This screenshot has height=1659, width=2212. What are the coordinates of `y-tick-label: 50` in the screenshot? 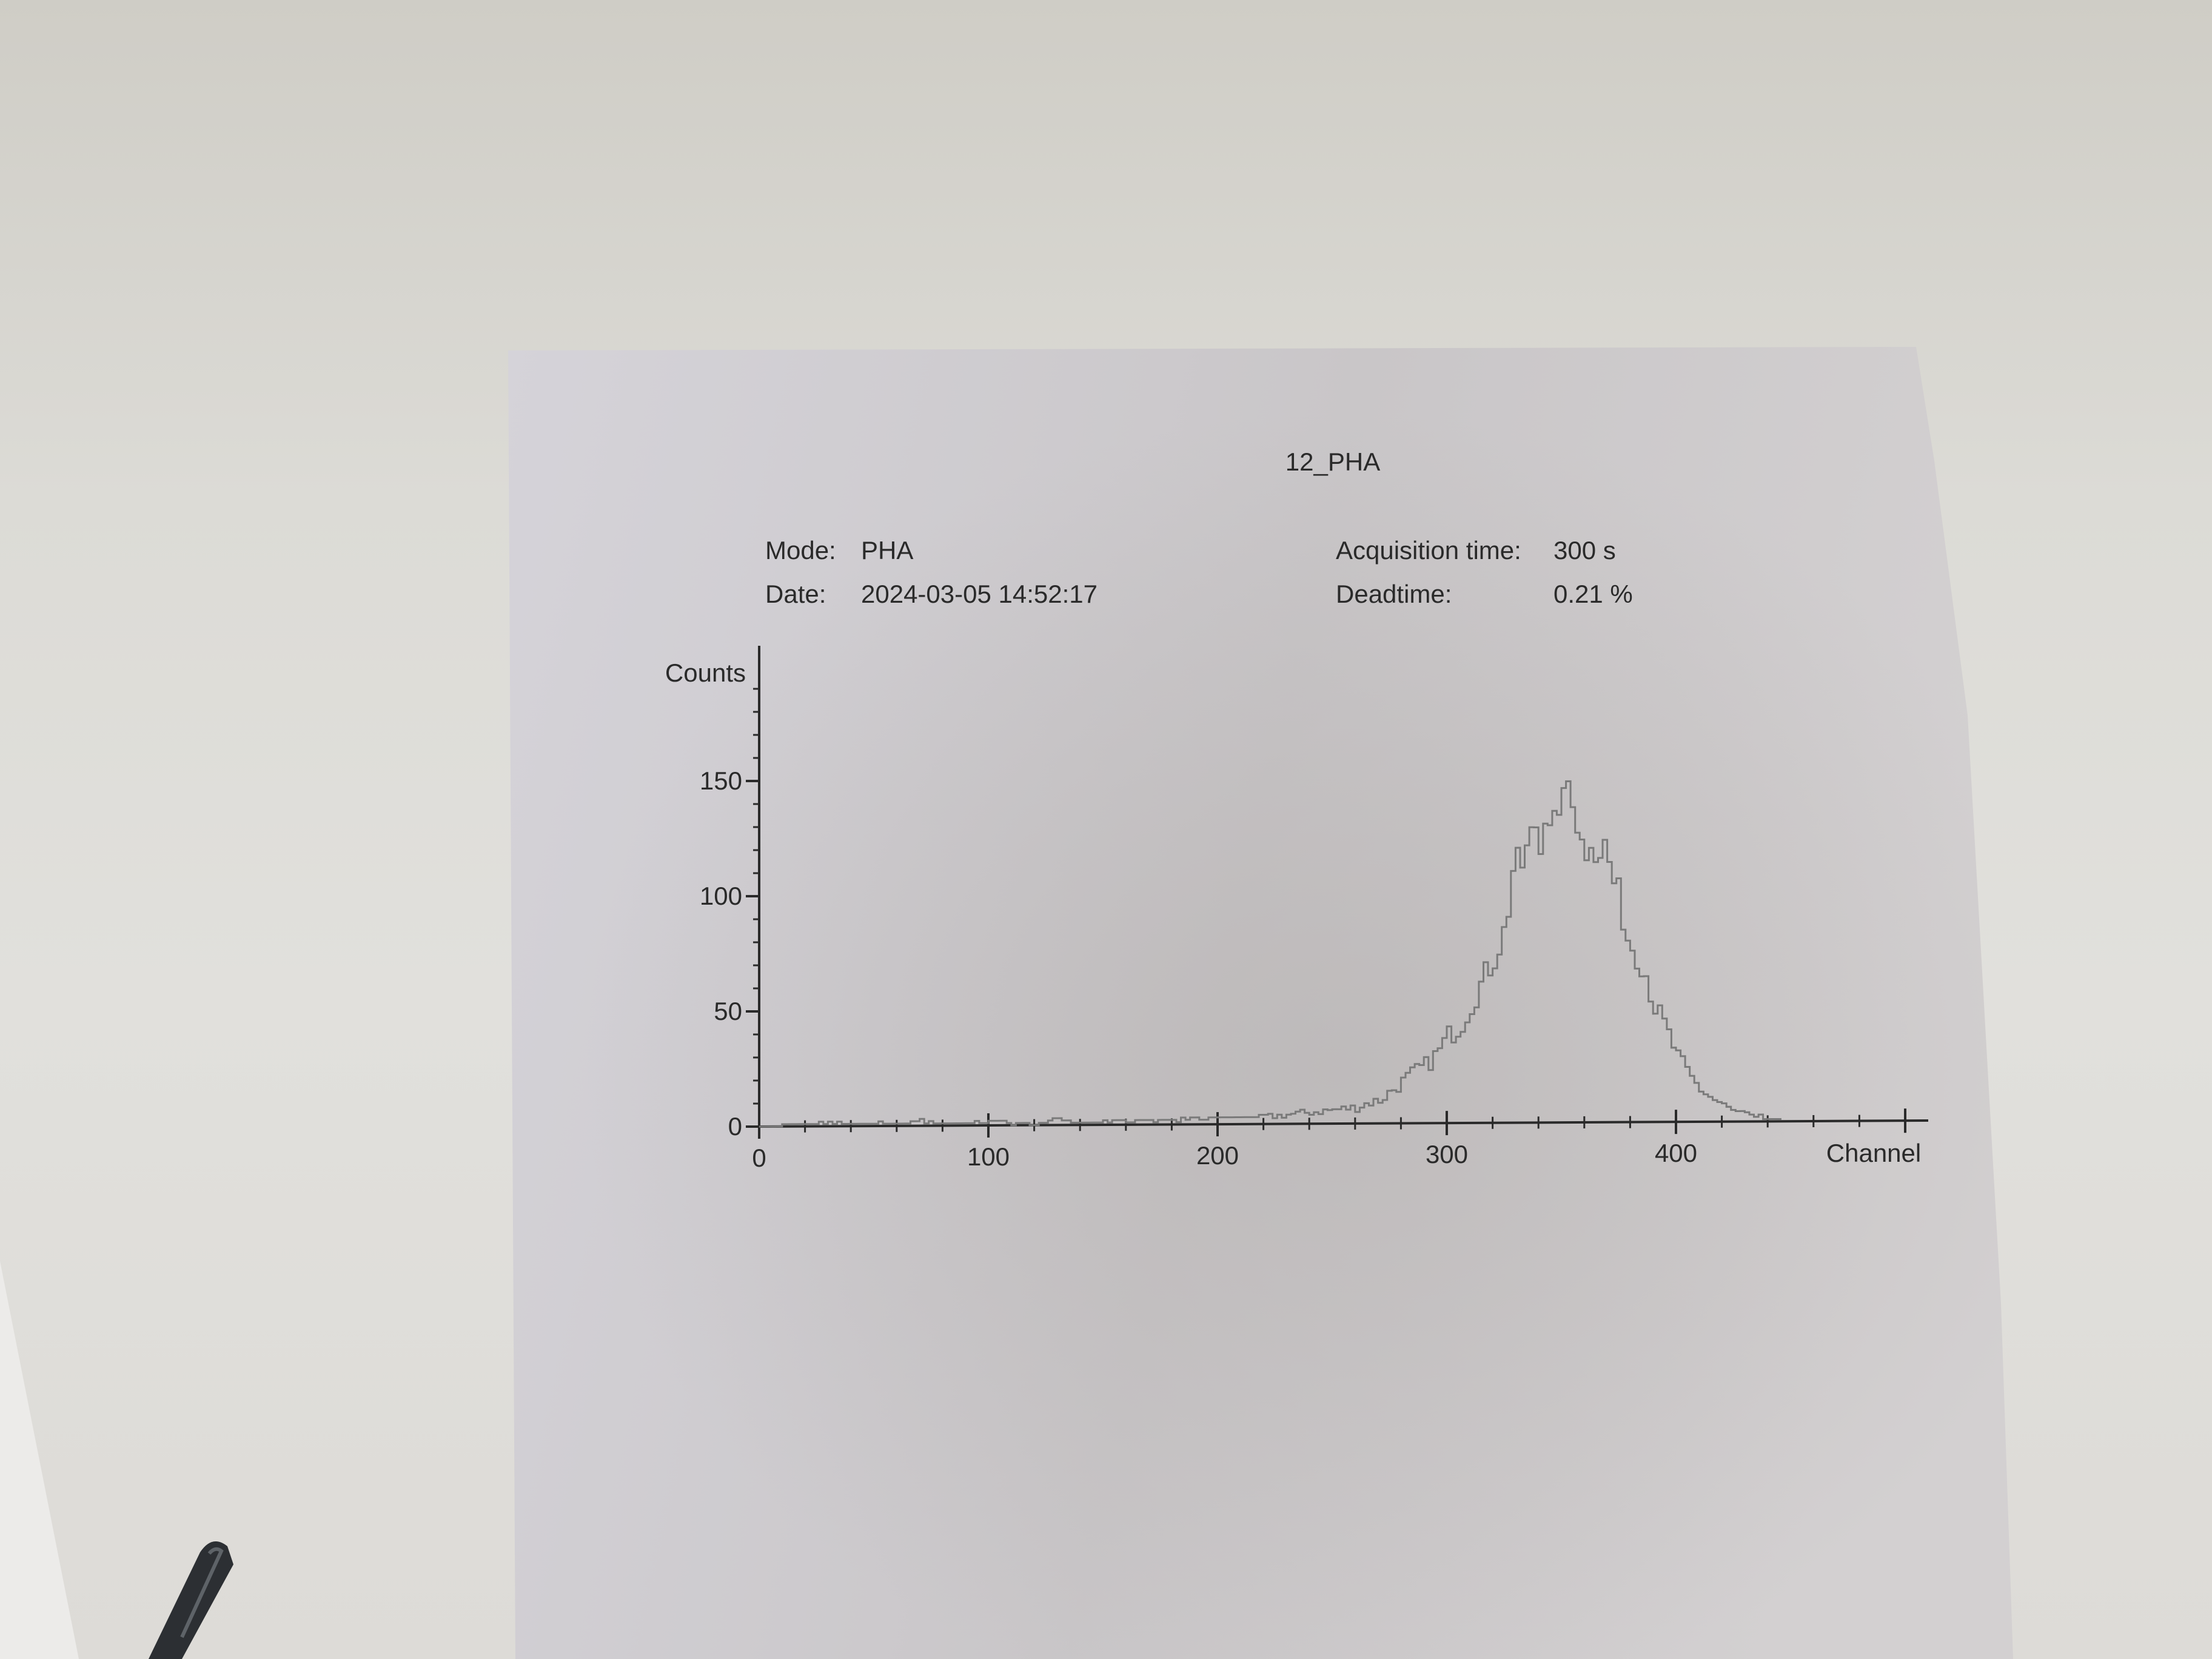 It's located at (728, 1011).